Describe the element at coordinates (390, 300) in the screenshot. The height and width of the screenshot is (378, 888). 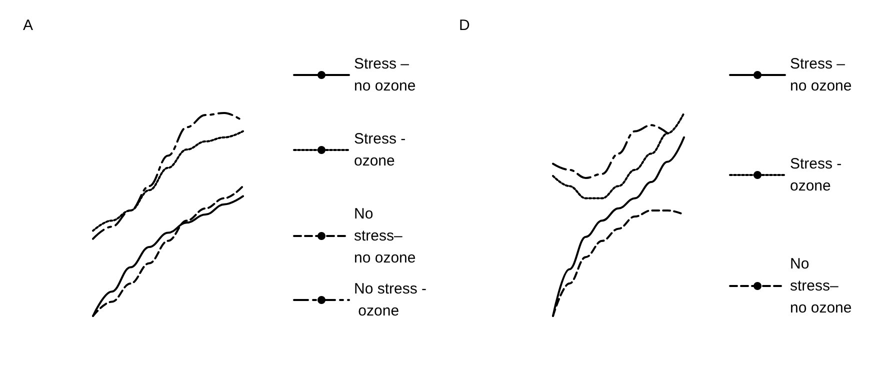
I see `legend-label: No stress - ozone` at that location.